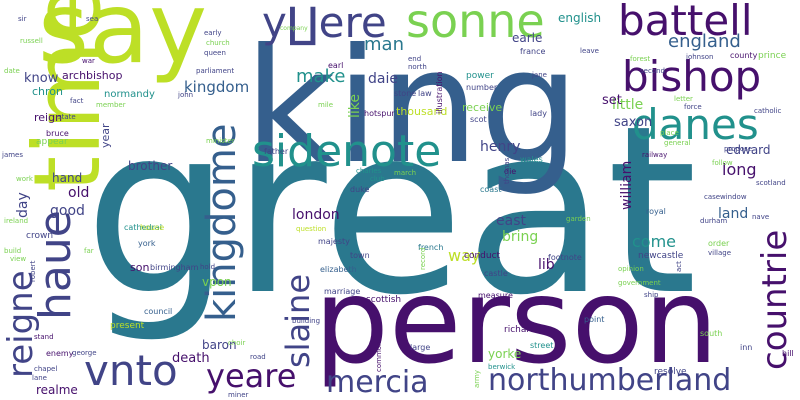 The image size is (800, 400). What do you see at coordinates (639, 283) in the screenshot?
I see `cloud-word: government` at bounding box center [639, 283].